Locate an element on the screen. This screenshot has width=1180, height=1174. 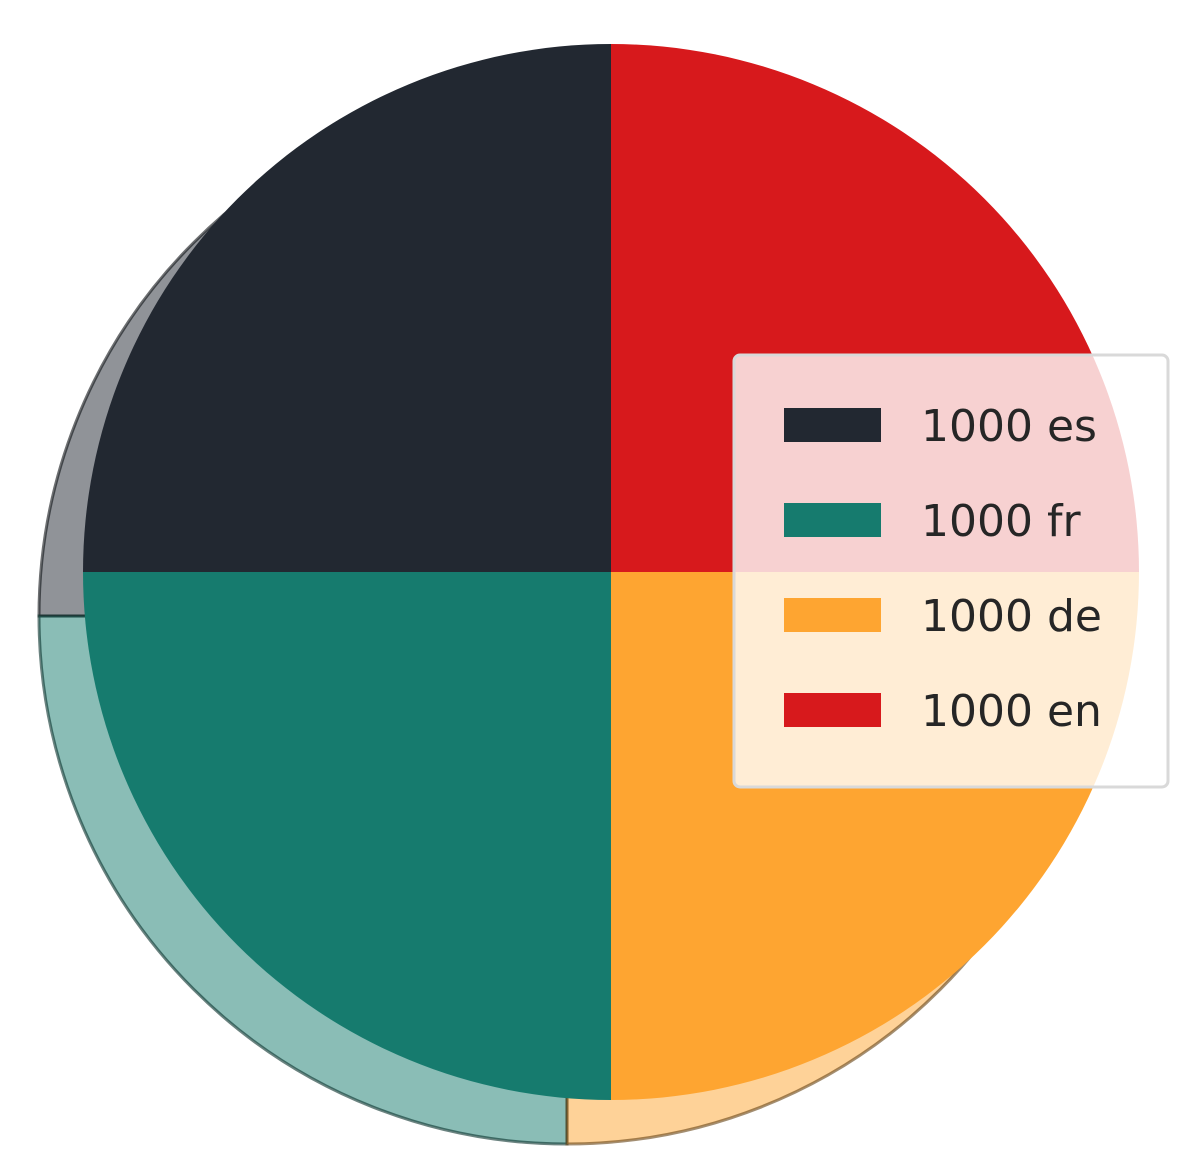
legend-swatch-en is located at coordinates (832, 710).